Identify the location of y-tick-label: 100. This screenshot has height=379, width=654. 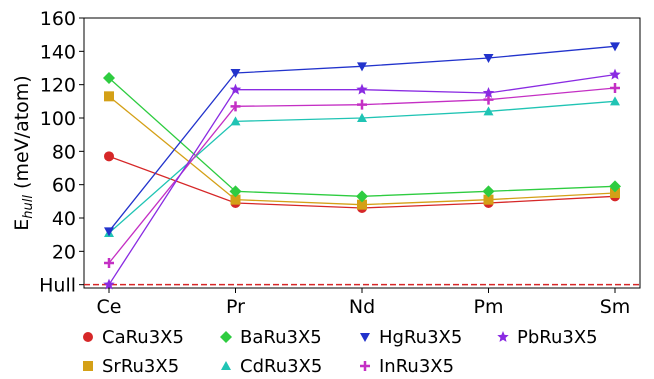
(58, 119).